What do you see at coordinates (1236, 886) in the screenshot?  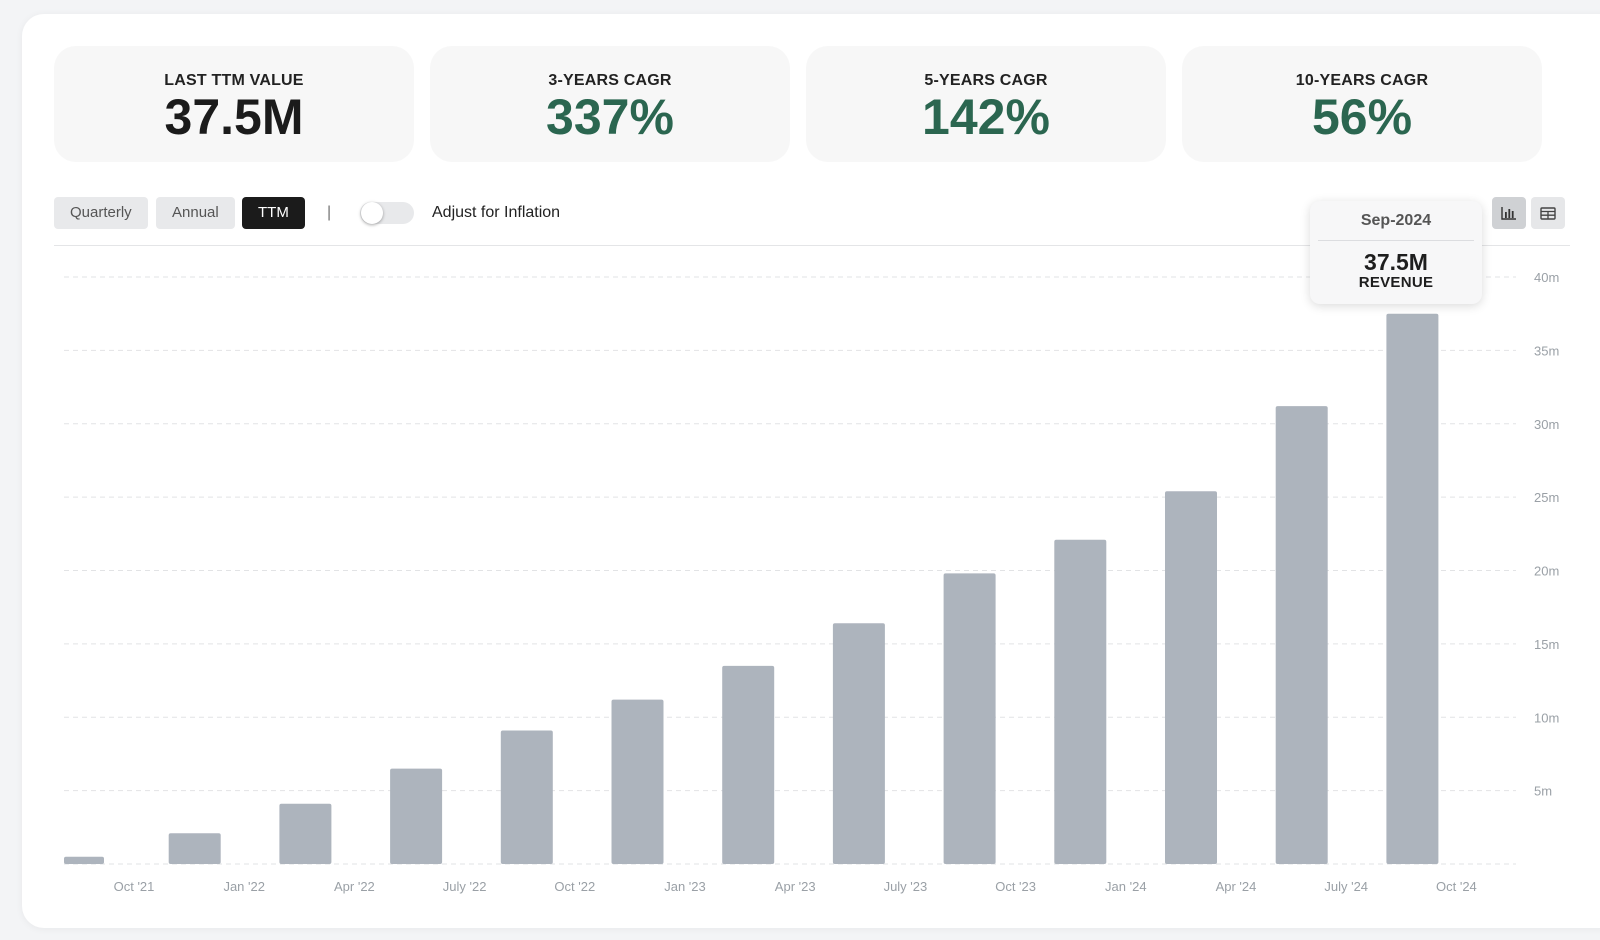 I see `x-tick-label: Apr '24` at bounding box center [1236, 886].